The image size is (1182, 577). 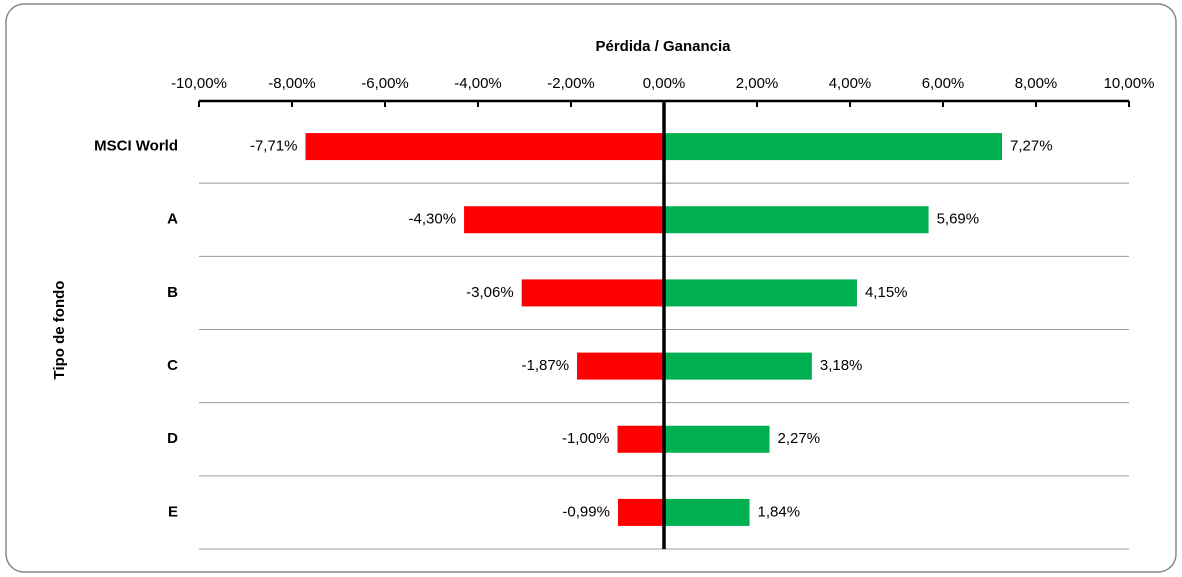 What do you see at coordinates (292, 83) in the screenshot?
I see `x-tick-label: -8,00%` at bounding box center [292, 83].